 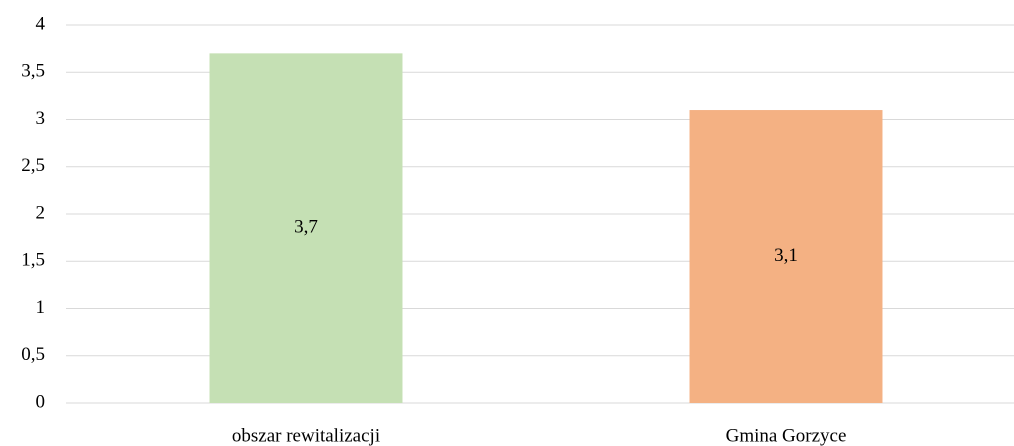 What do you see at coordinates (41, 401) in the screenshot?
I see `y-tick-label: 0` at bounding box center [41, 401].